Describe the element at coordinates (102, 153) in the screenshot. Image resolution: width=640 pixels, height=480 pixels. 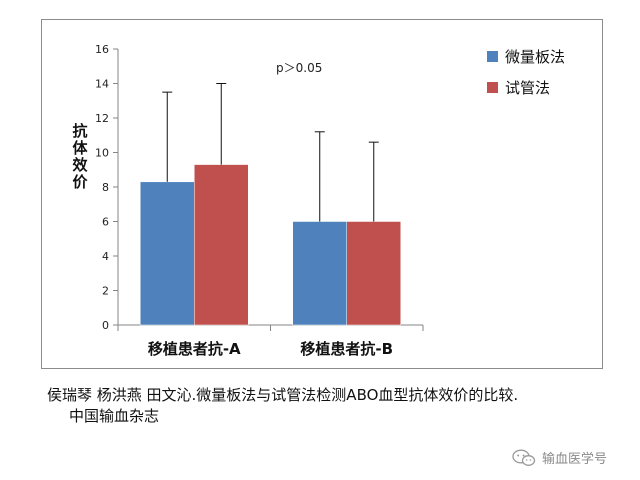
I see `y-tick-label: 10` at that location.